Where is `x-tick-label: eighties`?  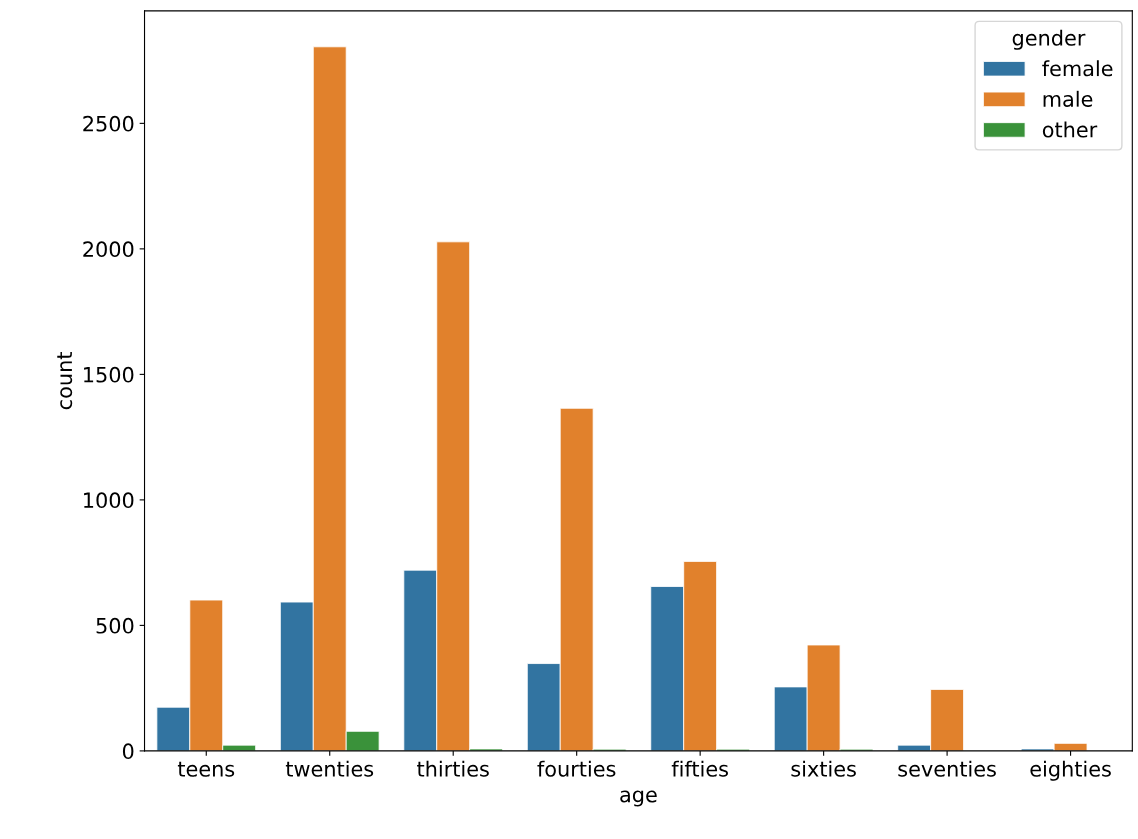
x-tick-label: eighties is located at coordinates (1070, 770).